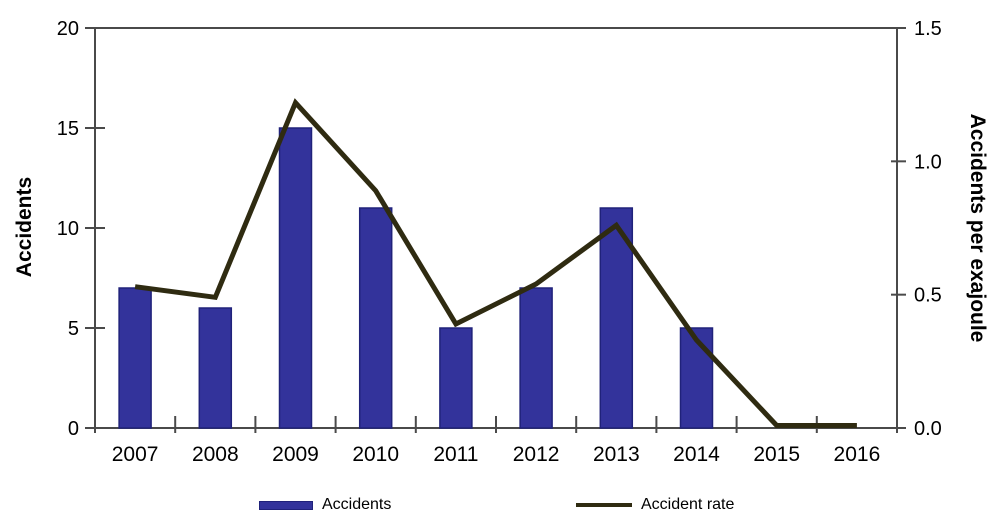 Image resolution: width=1000 pixels, height=532 pixels. I want to click on left-axis-tick-label: 0, so click(73, 429).